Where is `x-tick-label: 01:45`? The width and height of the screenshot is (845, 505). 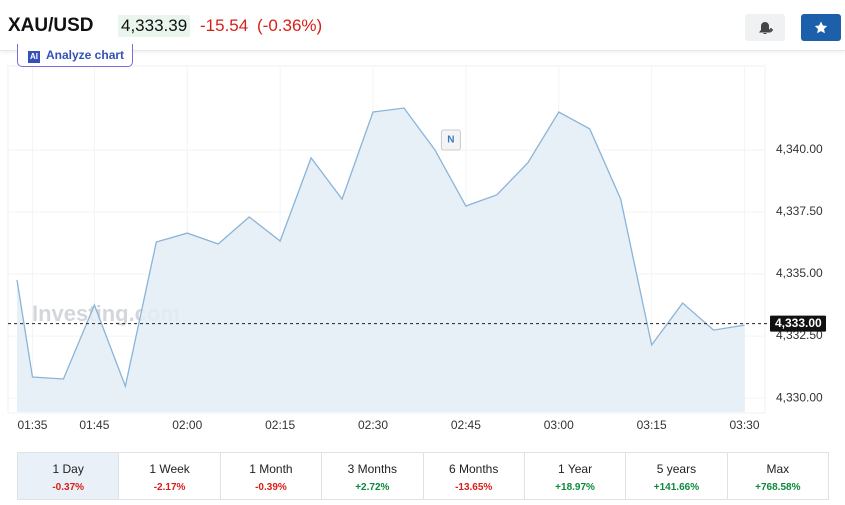
x-tick-label: 01:45 is located at coordinates (94, 425).